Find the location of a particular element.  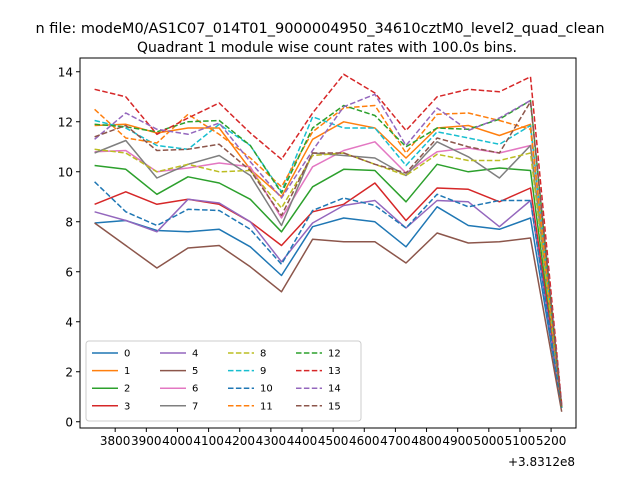

y-tick-label: 0 is located at coordinates (69, 422).